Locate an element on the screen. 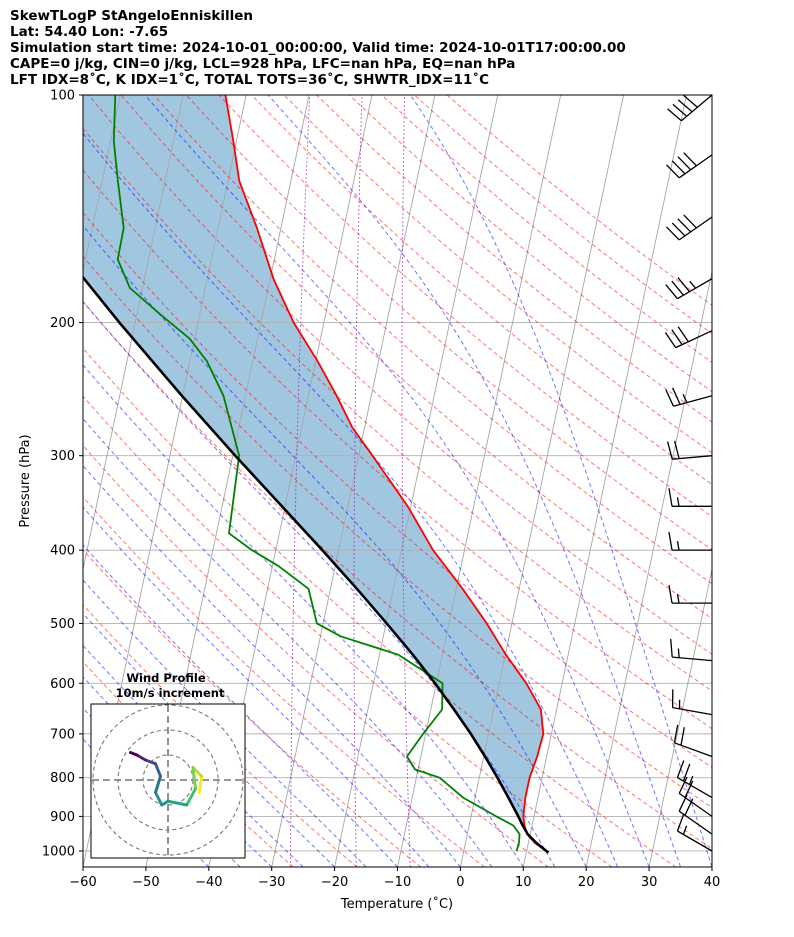 The height and width of the screenshot is (937, 794). x-tick-label: 40 is located at coordinates (712, 882).